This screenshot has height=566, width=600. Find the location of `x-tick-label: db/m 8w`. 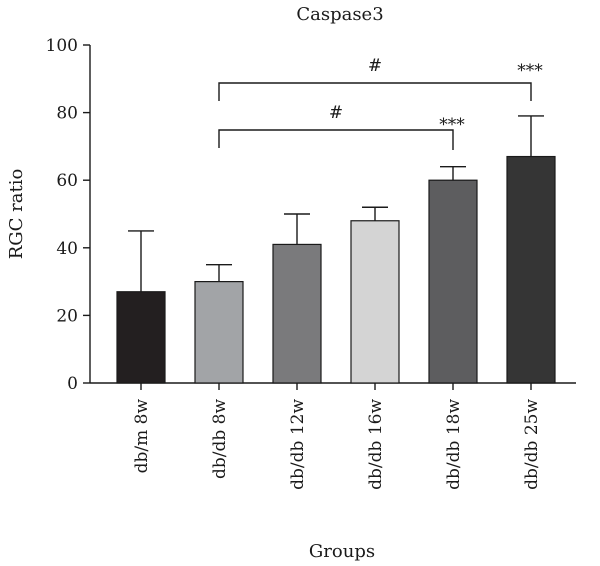

x-tick-label: db/m 8w is located at coordinates (142, 436).